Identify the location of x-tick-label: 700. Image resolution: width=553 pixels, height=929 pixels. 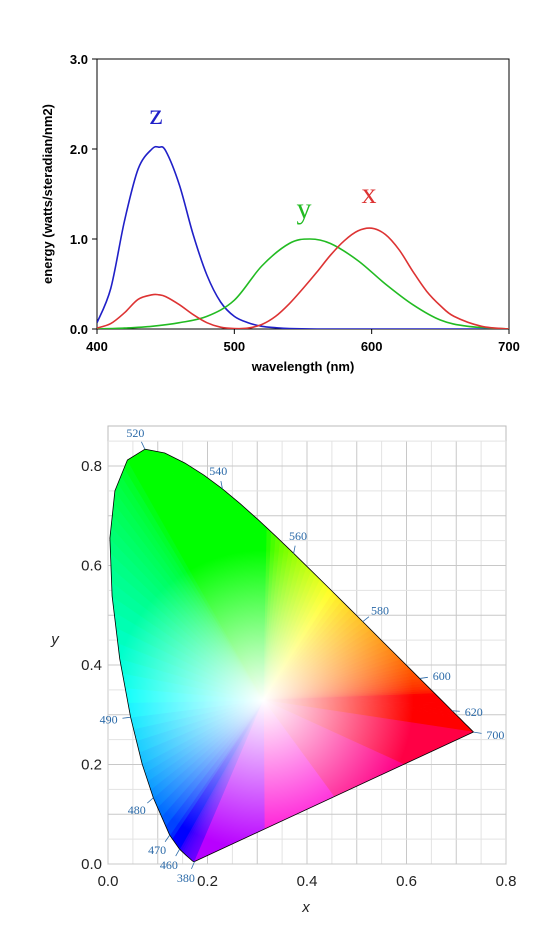
(509, 346).